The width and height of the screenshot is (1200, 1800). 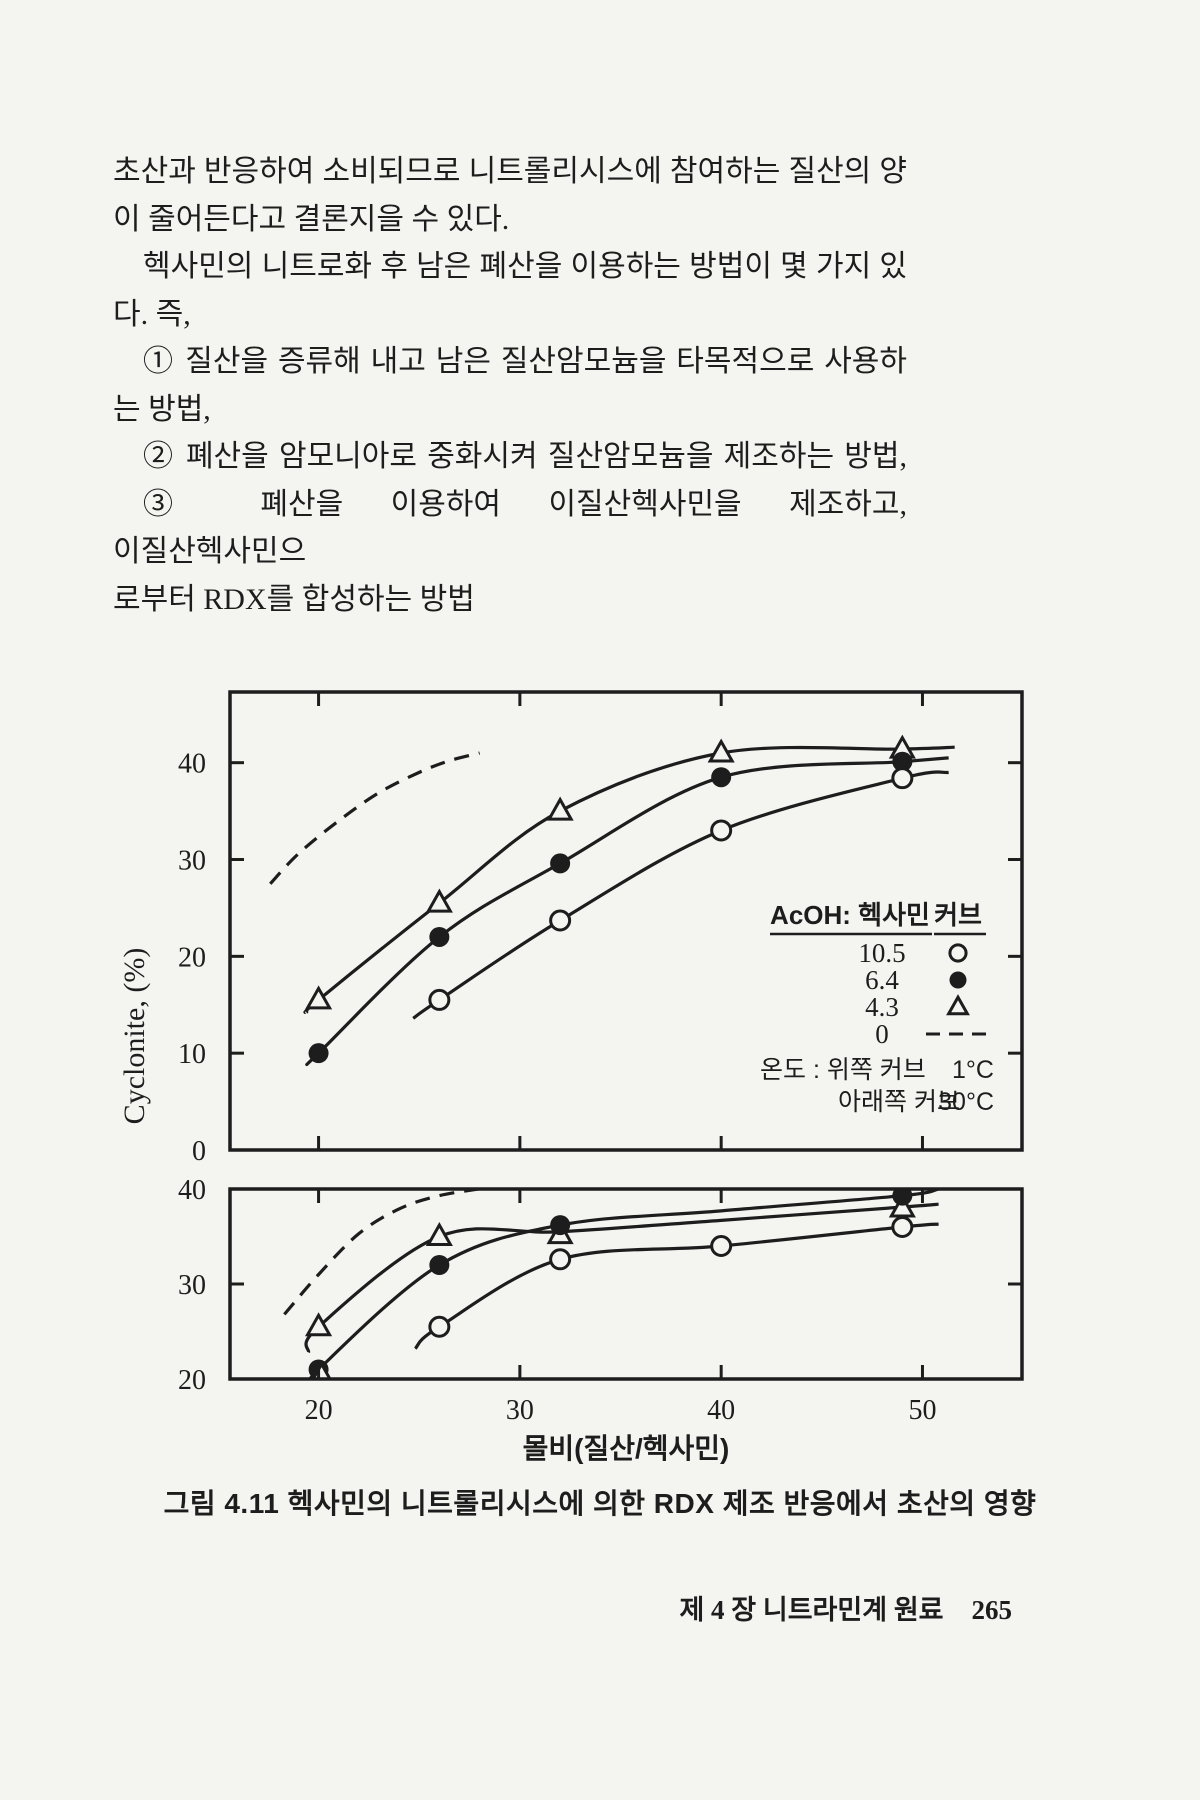 I want to click on text-line: 이 줄어든다고 결론지을 수 있다., so click(x=311, y=219).